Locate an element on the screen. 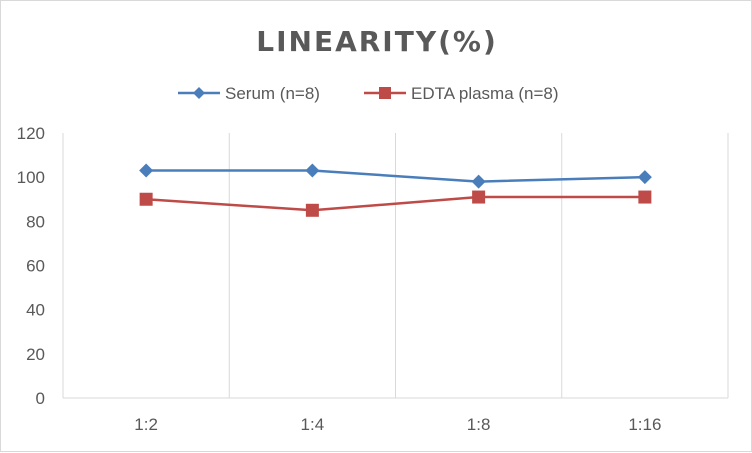 The height and width of the screenshot is (453, 752). y-axis: 0 20 40 60 80 100 120 is located at coordinates (31, 266).